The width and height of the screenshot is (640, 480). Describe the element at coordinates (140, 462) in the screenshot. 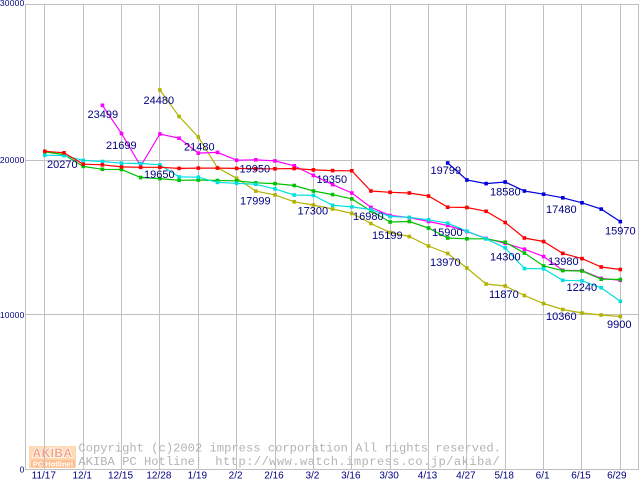

I see `svg-text: AKIBA PC Hotline!` at that location.